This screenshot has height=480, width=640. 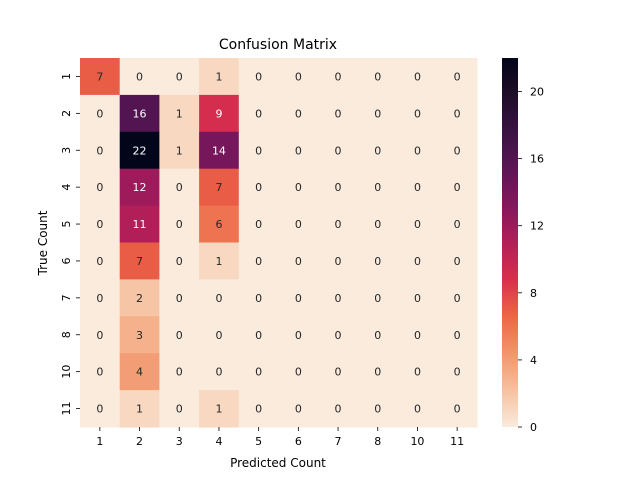 I want to click on x-tick-label: 10, so click(x=417, y=441).